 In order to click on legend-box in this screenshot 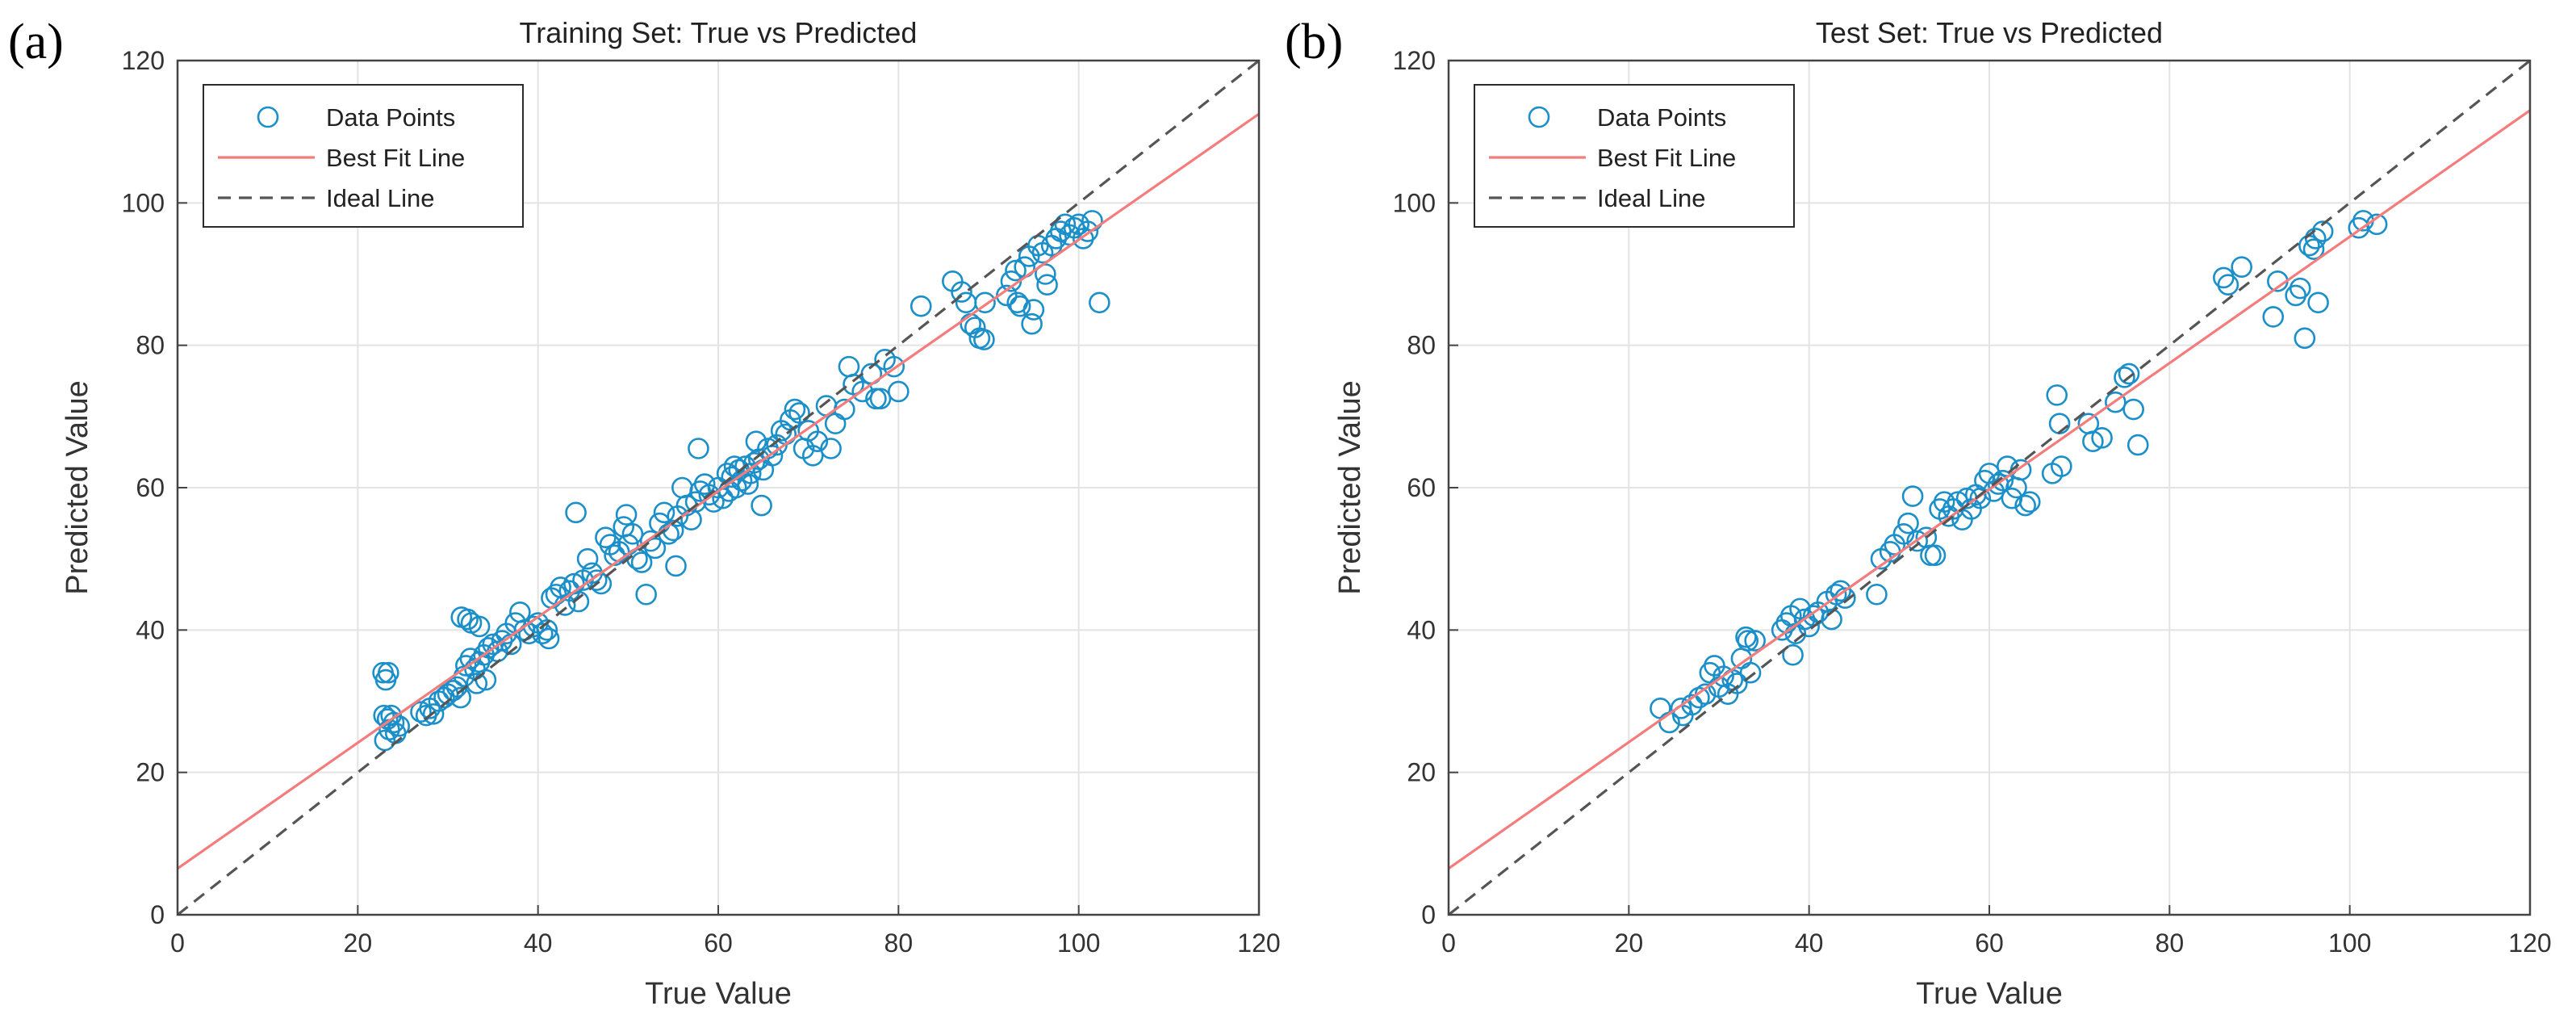, I will do `click(363, 156)`.